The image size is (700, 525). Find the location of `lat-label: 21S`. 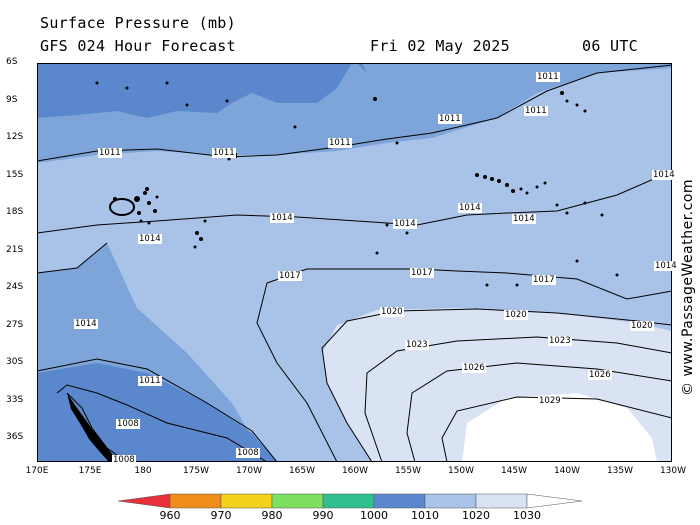

lat-label: 21S is located at coordinates (15, 250).